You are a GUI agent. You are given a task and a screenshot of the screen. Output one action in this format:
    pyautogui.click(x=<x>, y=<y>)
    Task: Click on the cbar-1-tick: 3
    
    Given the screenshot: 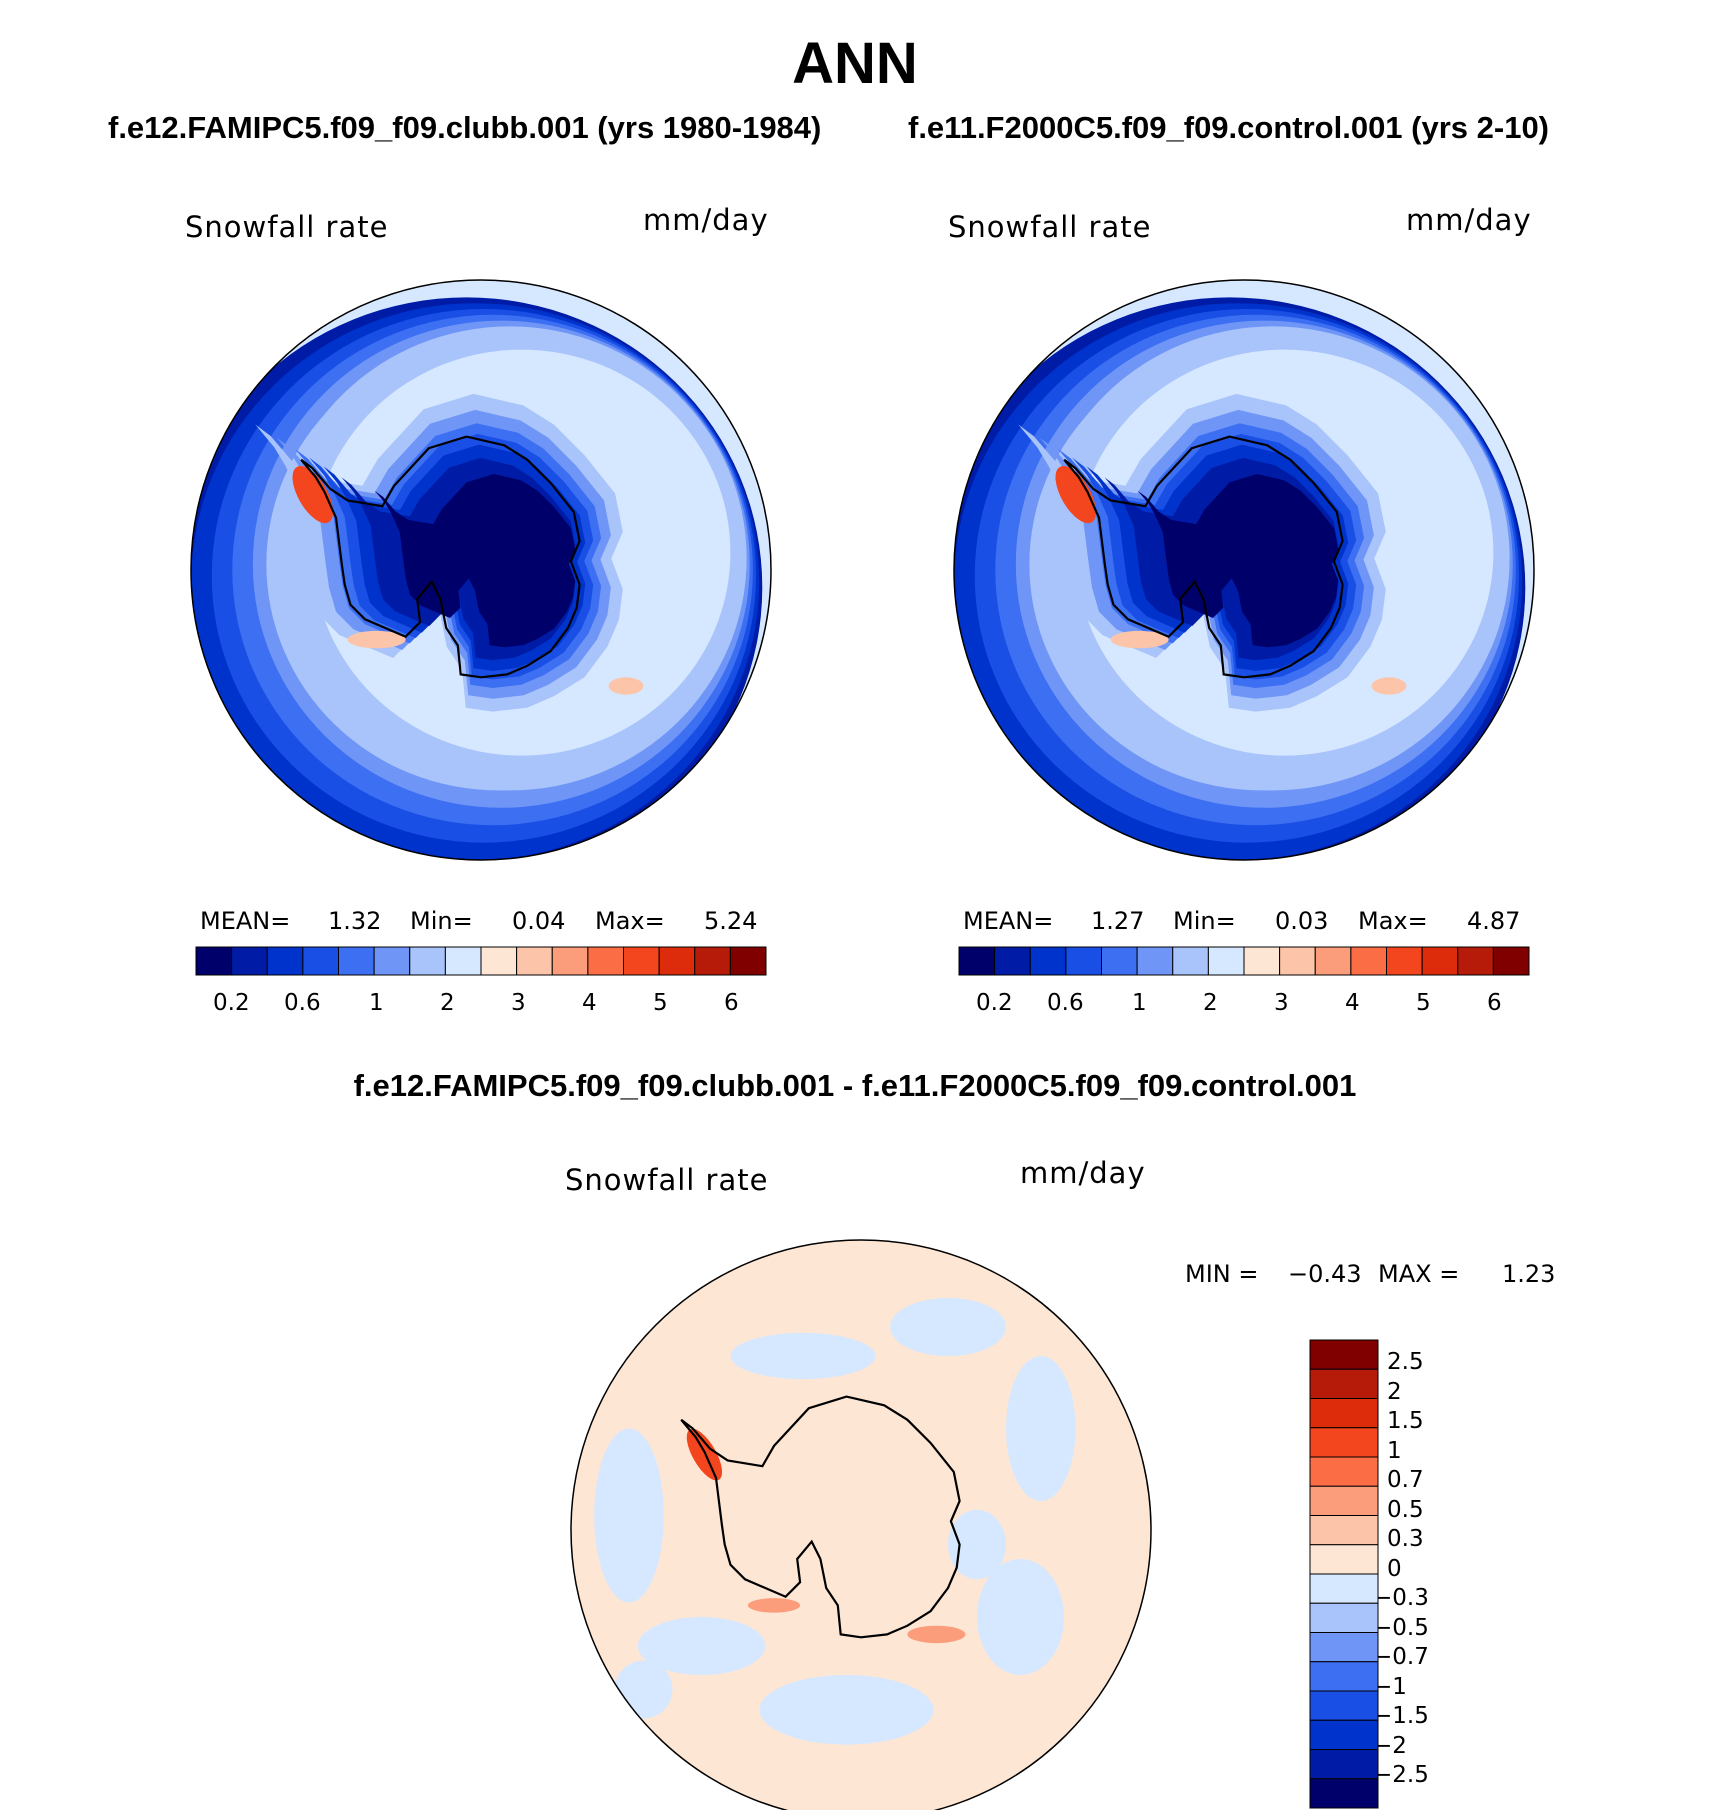 What is the action you would take?
    pyautogui.click(x=518, y=1003)
    